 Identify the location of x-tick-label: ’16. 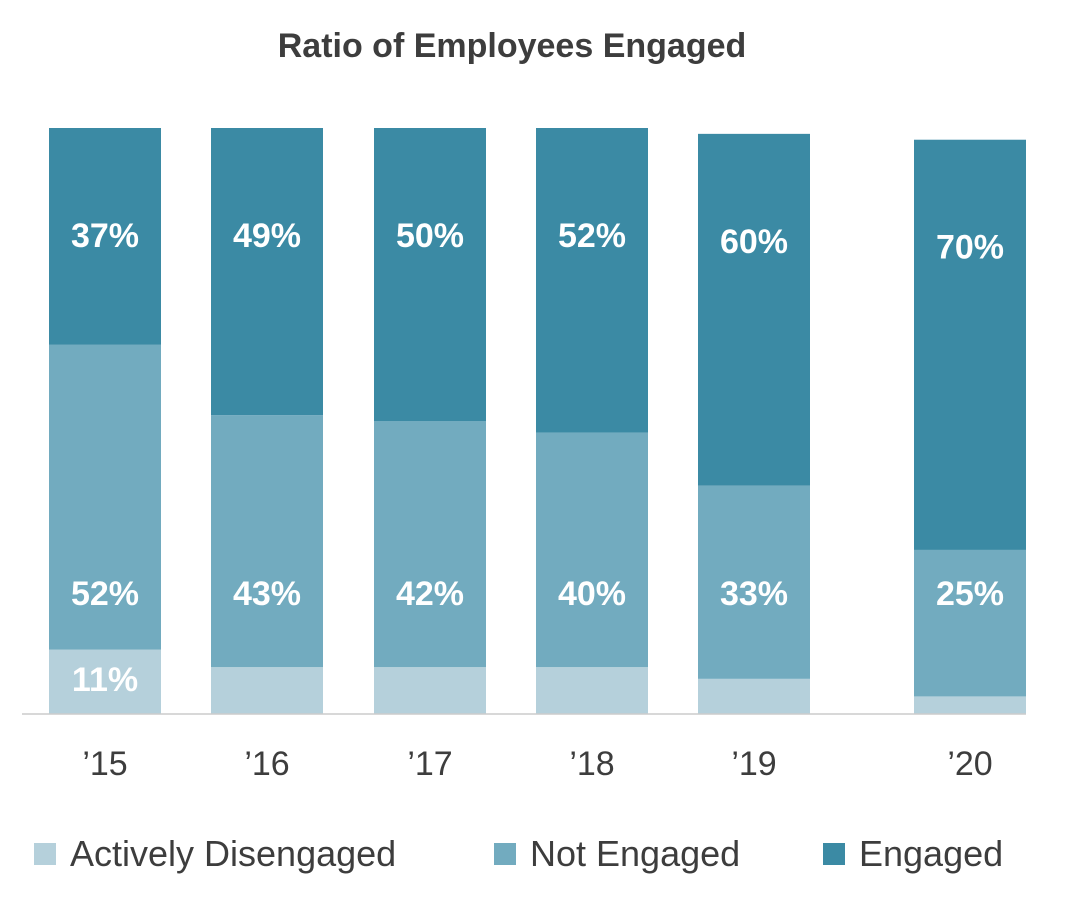
(266, 764).